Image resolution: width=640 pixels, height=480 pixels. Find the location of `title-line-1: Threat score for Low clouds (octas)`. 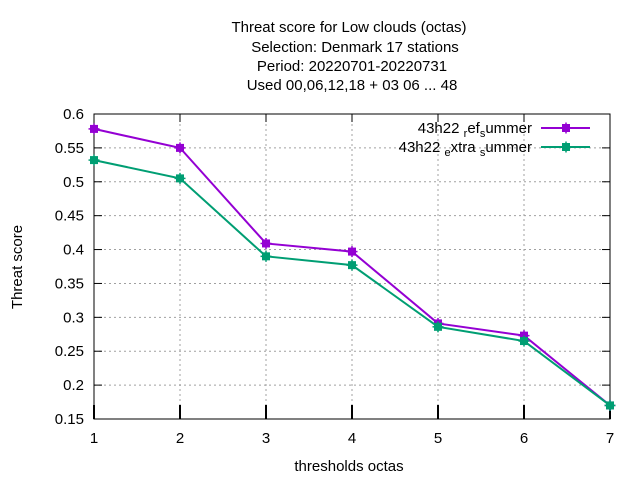

title-line-1: Threat score for Low clouds (octas) is located at coordinates (348, 27).